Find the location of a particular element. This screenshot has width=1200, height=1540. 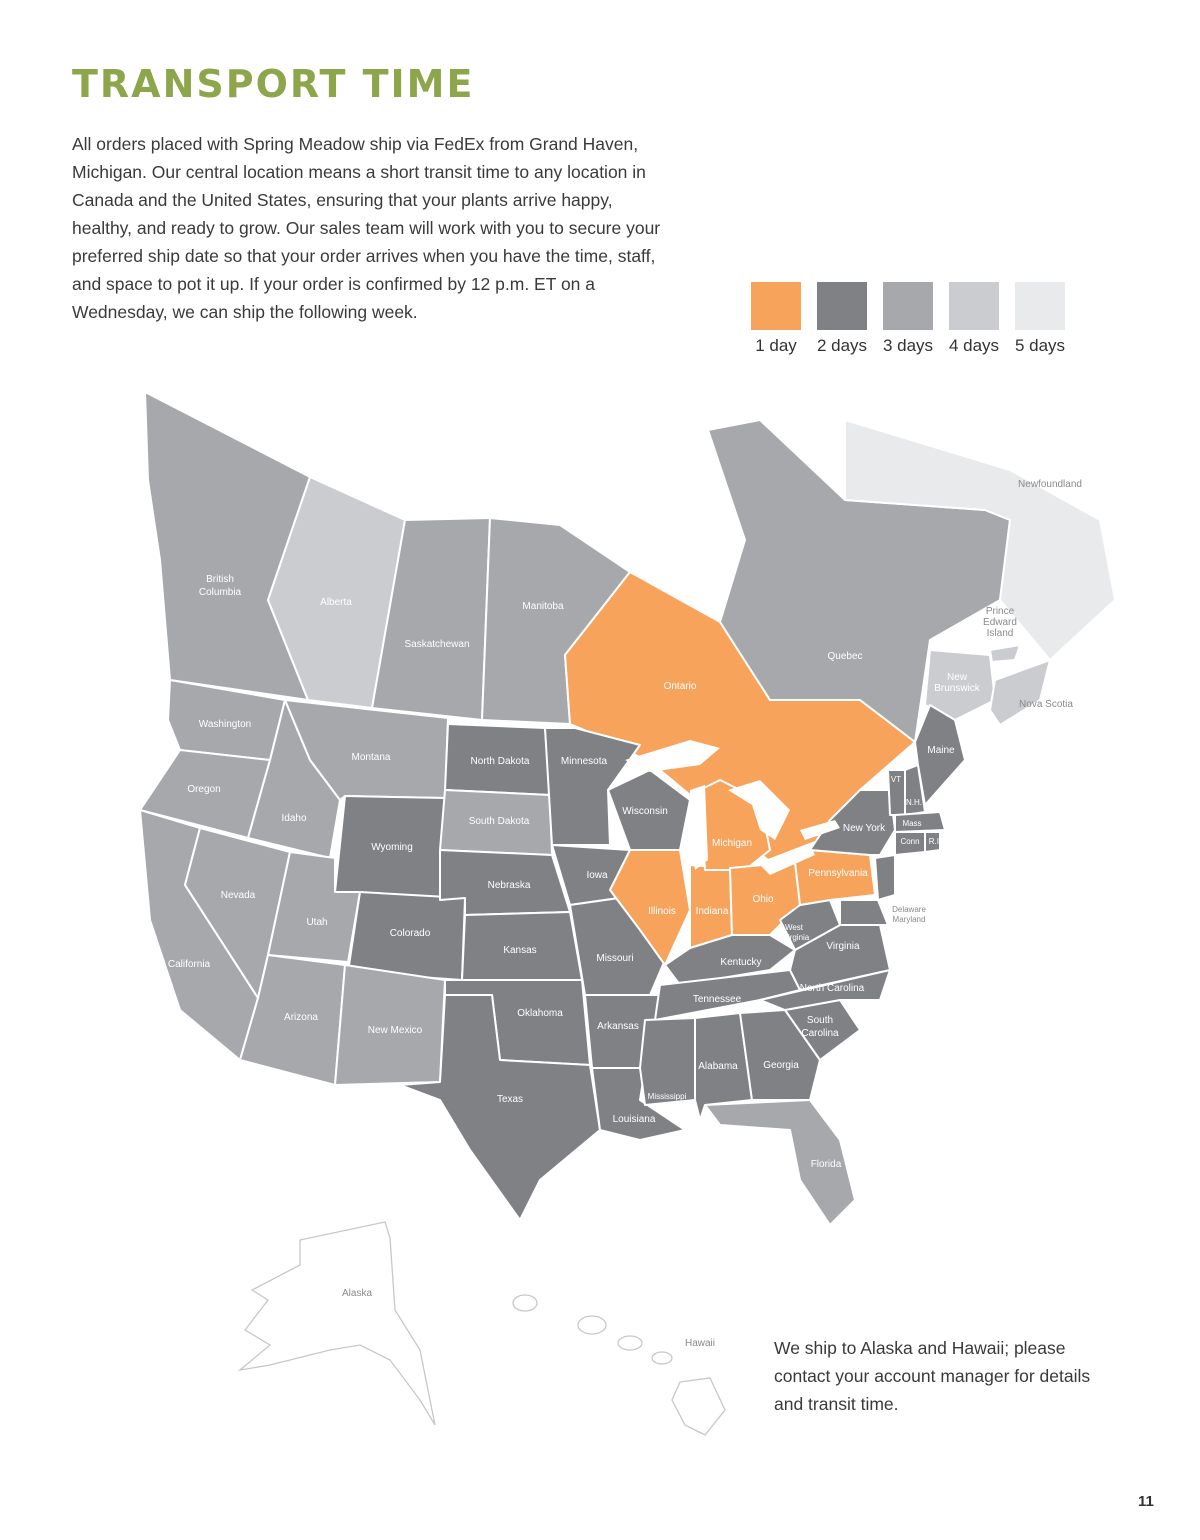

transit-legend: 1 day 2 days 3 days 4 days 5 days is located at coordinates (908, 319).